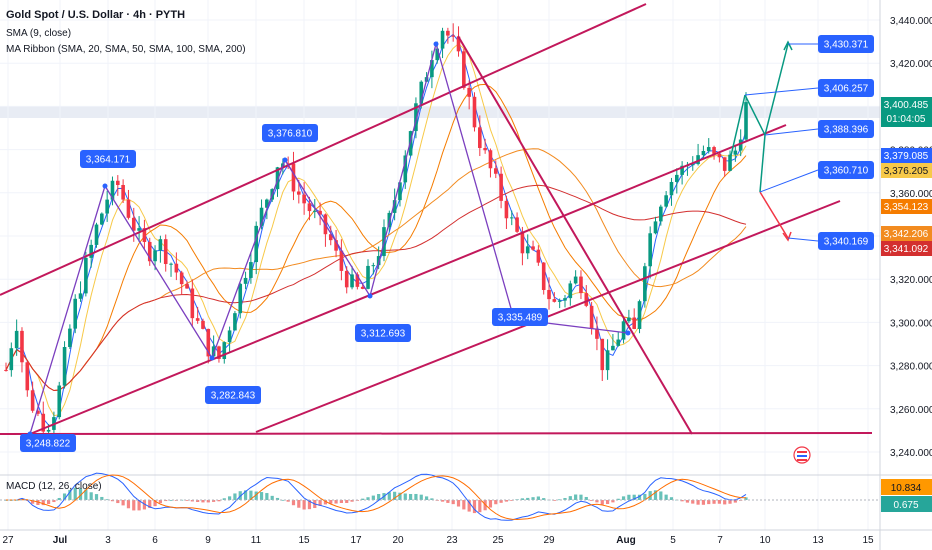  What do you see at coordinates (906, 504) in the screenshot?
I see `macd-value-badge` at bounding box center [906, 504].